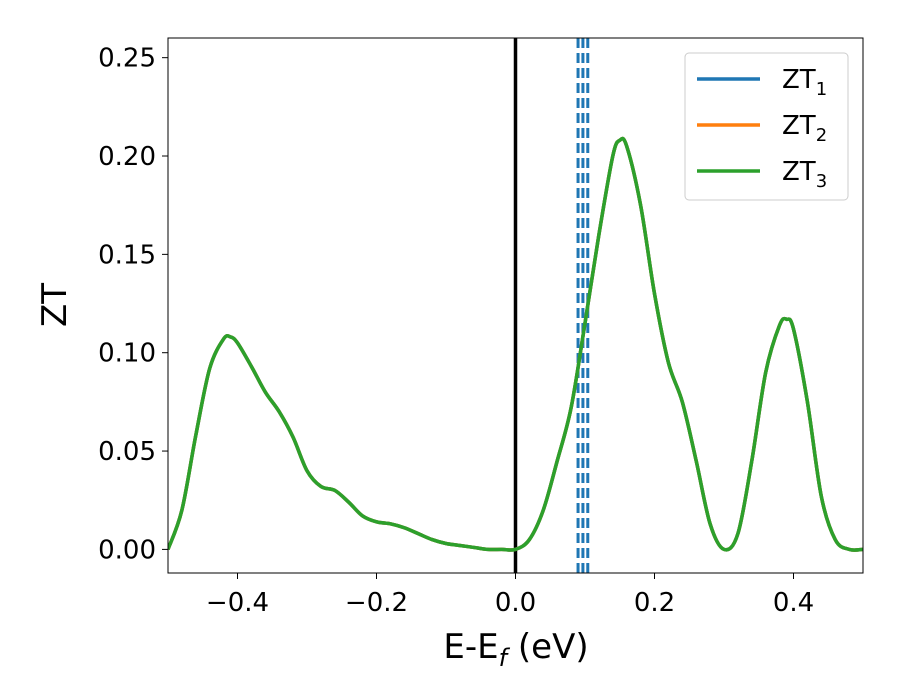  What do you see at coordinates (654, 603) in the screenshot?
I see `x-tick-label: 0.2` at bounding box center [654, 603].